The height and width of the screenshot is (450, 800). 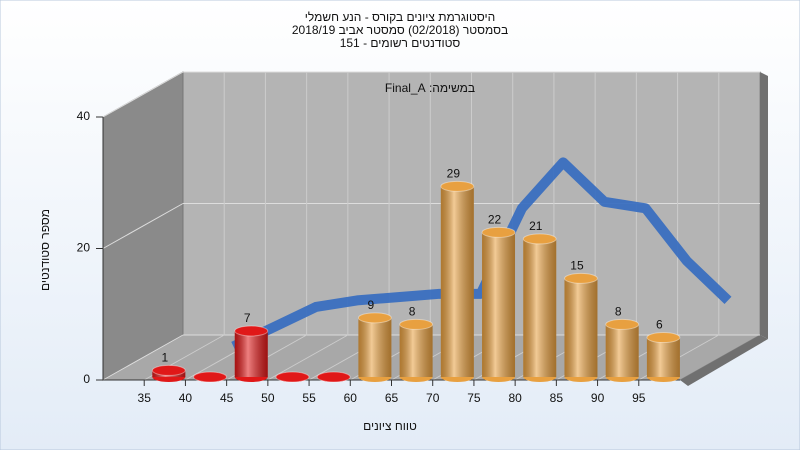 I want to click on y-axis-label: מספר סטודנטים, so click(x=45, y=250).